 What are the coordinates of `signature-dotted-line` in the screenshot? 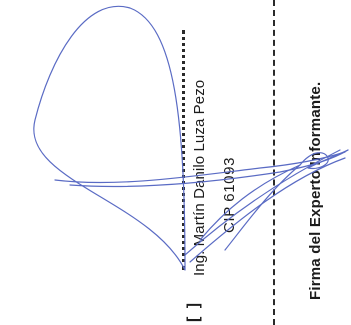 It's located at (183, 150).